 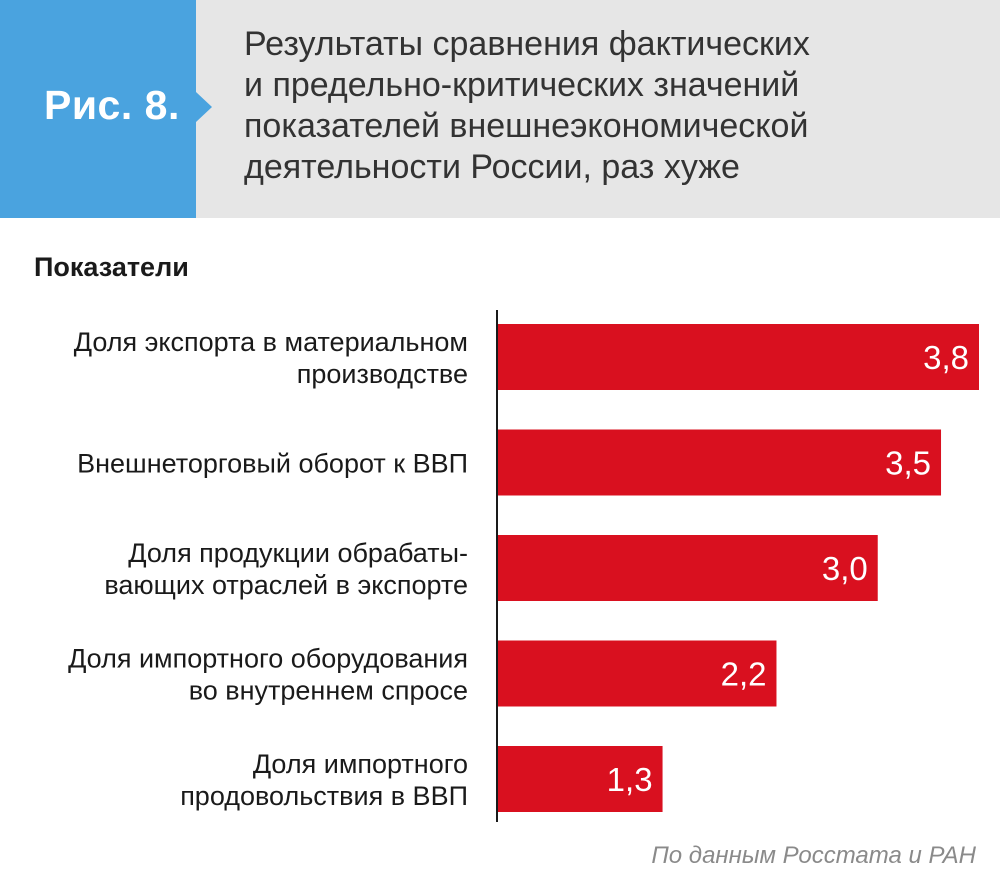 I want to click on badge-arrow-shape, so click(x=106, y=109).